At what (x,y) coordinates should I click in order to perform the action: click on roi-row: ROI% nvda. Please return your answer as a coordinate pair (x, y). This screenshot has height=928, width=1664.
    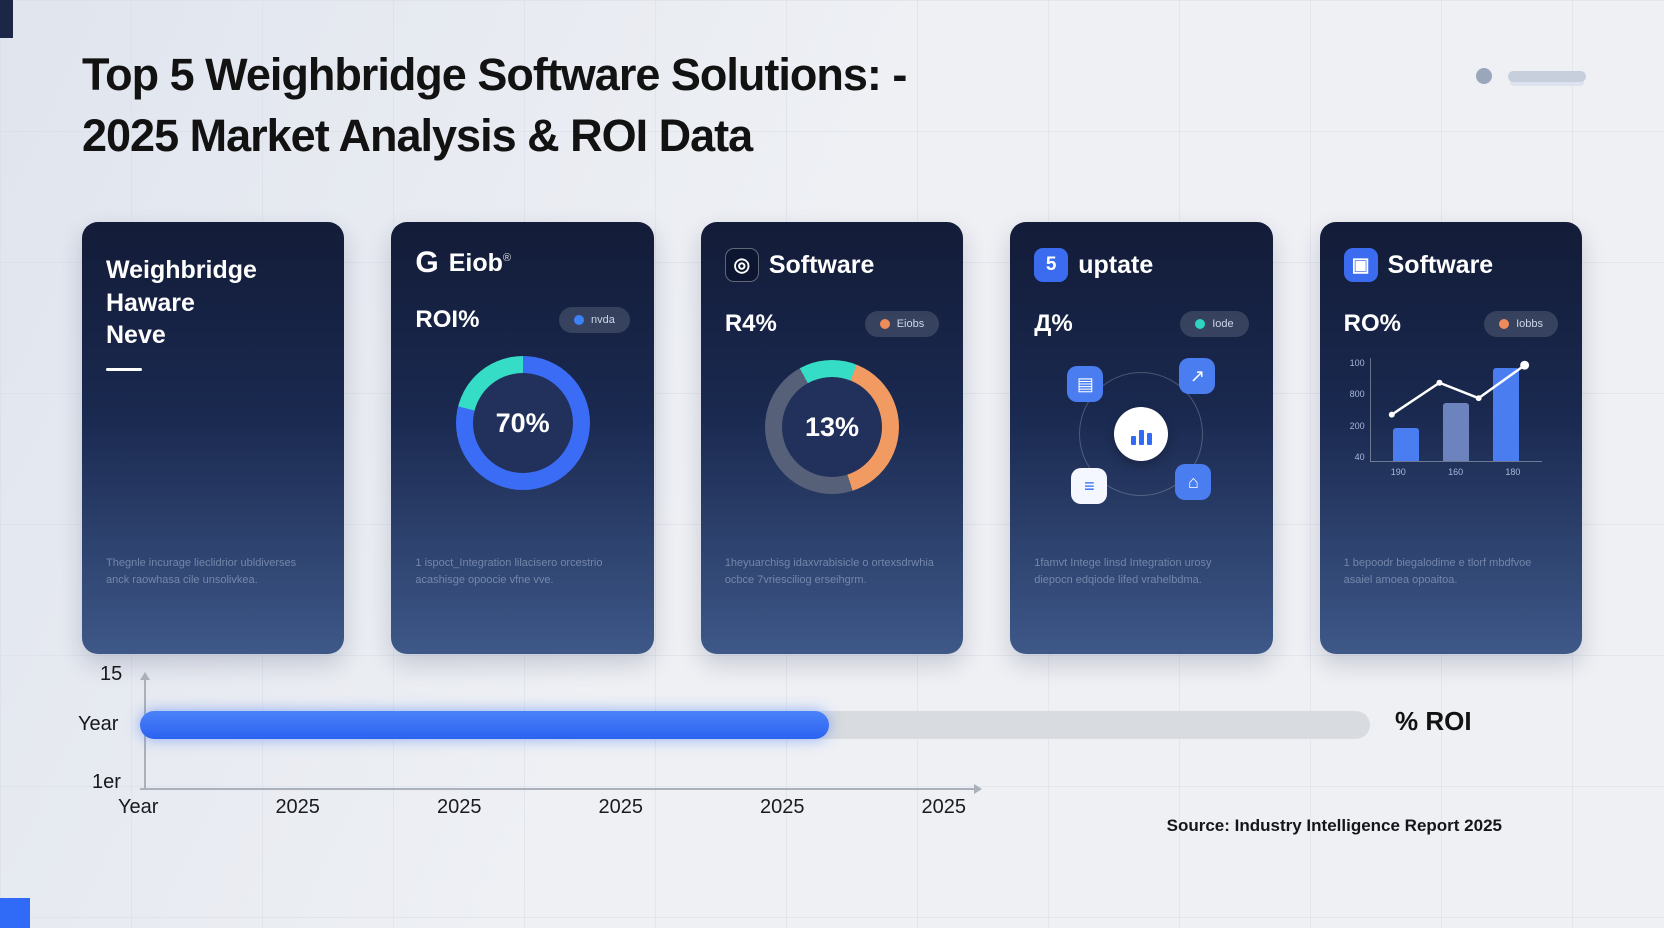
    Looking at the image, I should click on (522, 320).